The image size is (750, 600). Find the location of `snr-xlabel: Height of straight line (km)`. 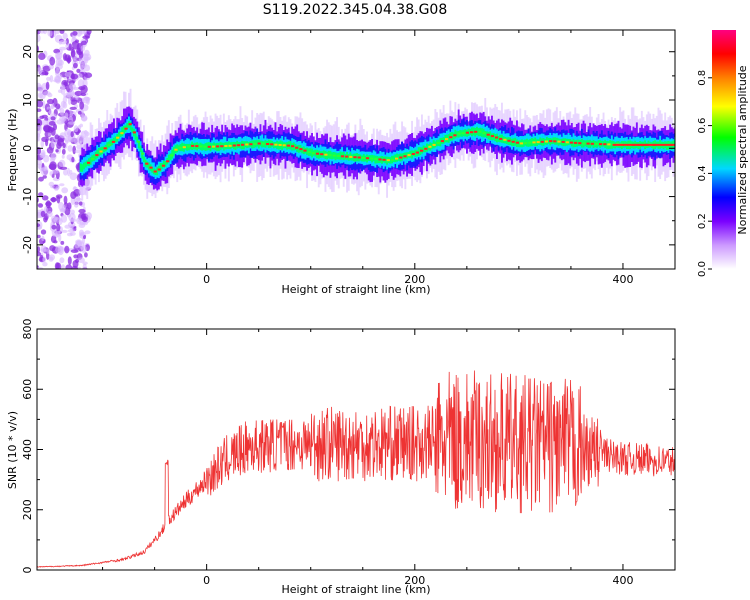

snr-xlabel: Height of straight line (km) is located at coordinates (355, 589).